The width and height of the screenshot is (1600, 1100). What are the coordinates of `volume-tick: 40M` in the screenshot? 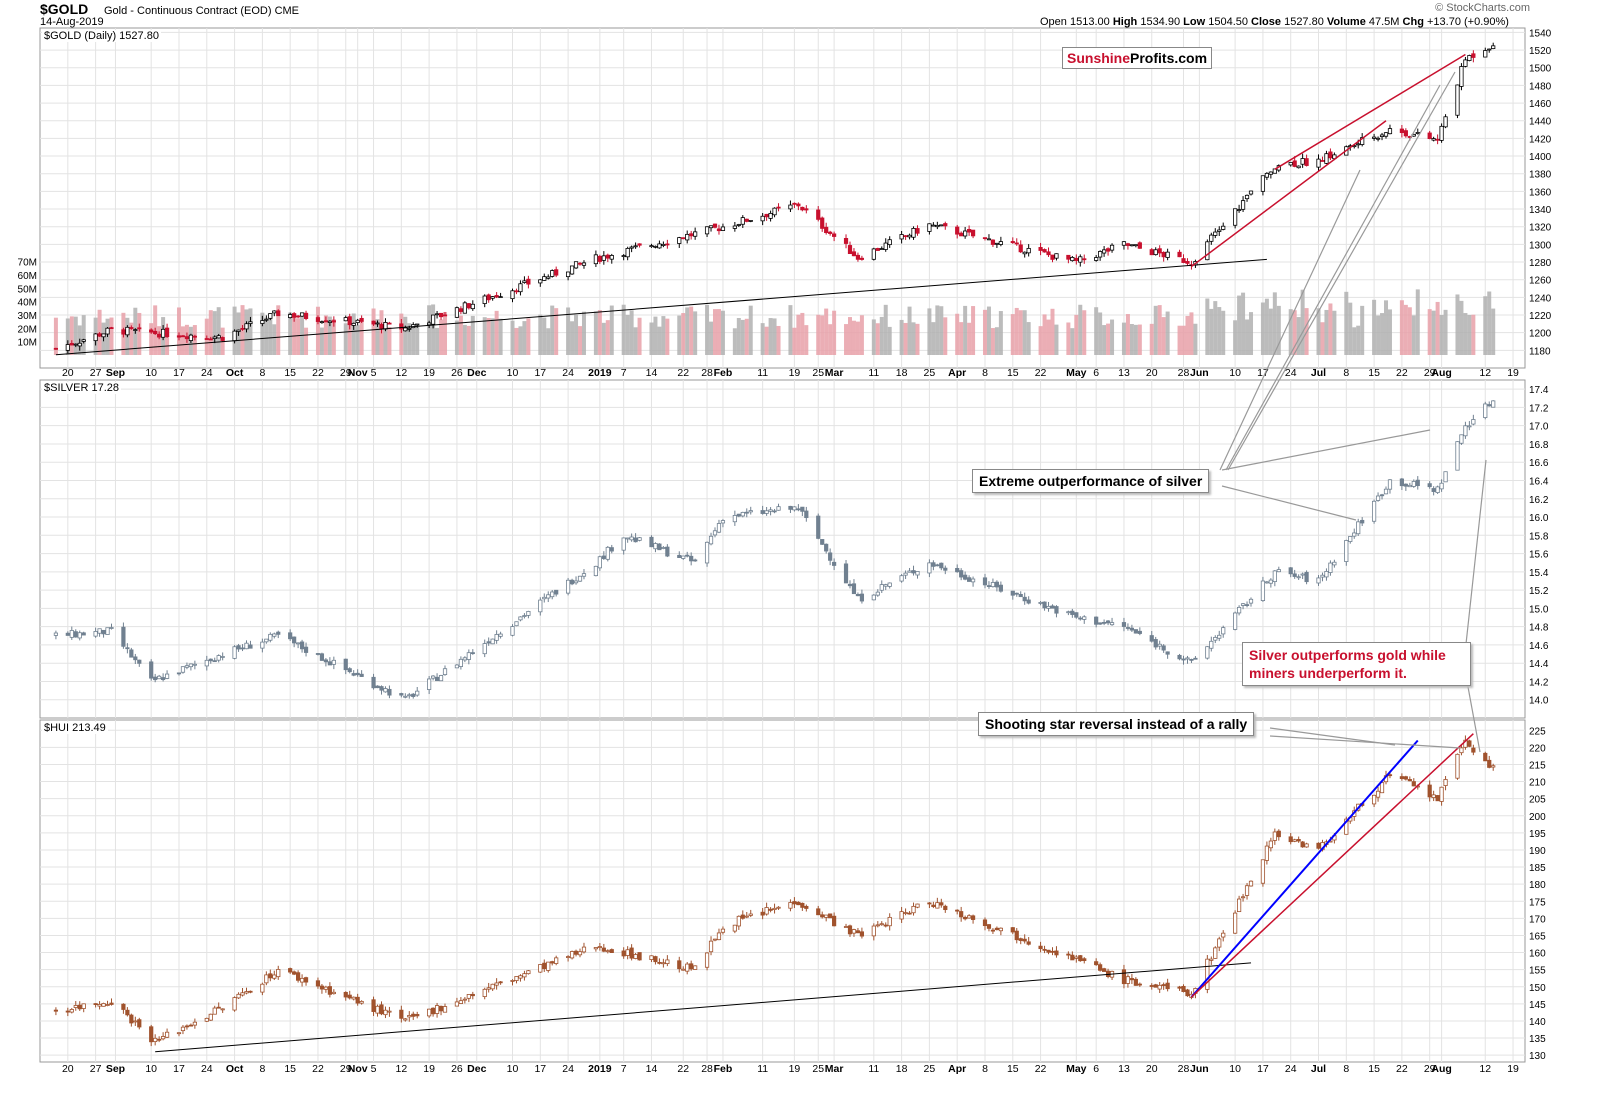 It's located at (27, 303).